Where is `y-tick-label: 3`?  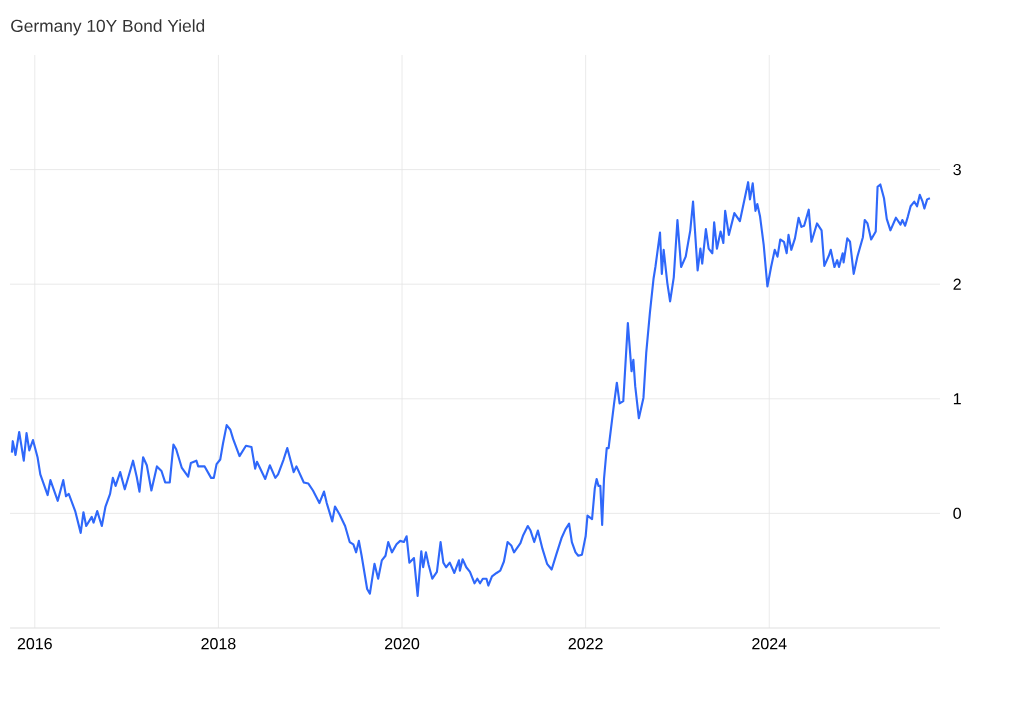 y-tick-label: 3 is located at coordinates (957, 169).